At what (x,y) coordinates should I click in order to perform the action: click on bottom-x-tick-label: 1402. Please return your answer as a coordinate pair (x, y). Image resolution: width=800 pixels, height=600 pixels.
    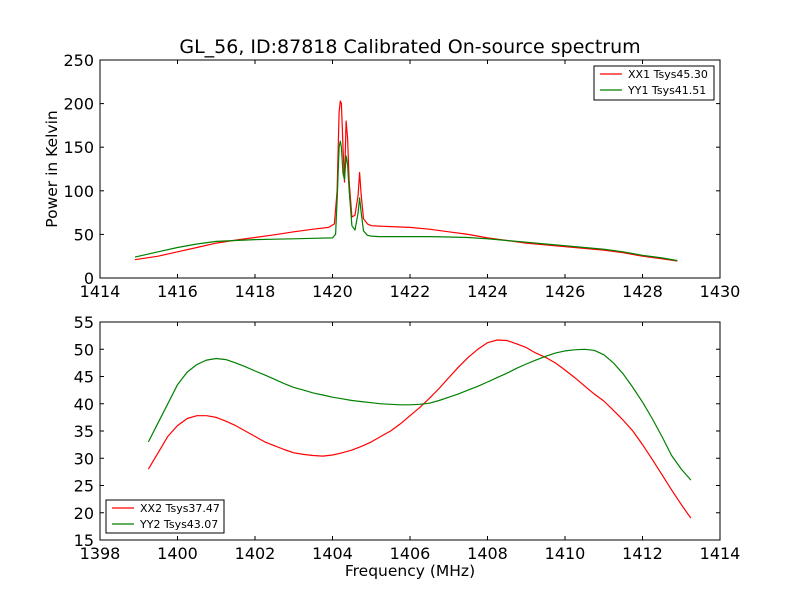
    Looking at the image, I should click on (255, 553).